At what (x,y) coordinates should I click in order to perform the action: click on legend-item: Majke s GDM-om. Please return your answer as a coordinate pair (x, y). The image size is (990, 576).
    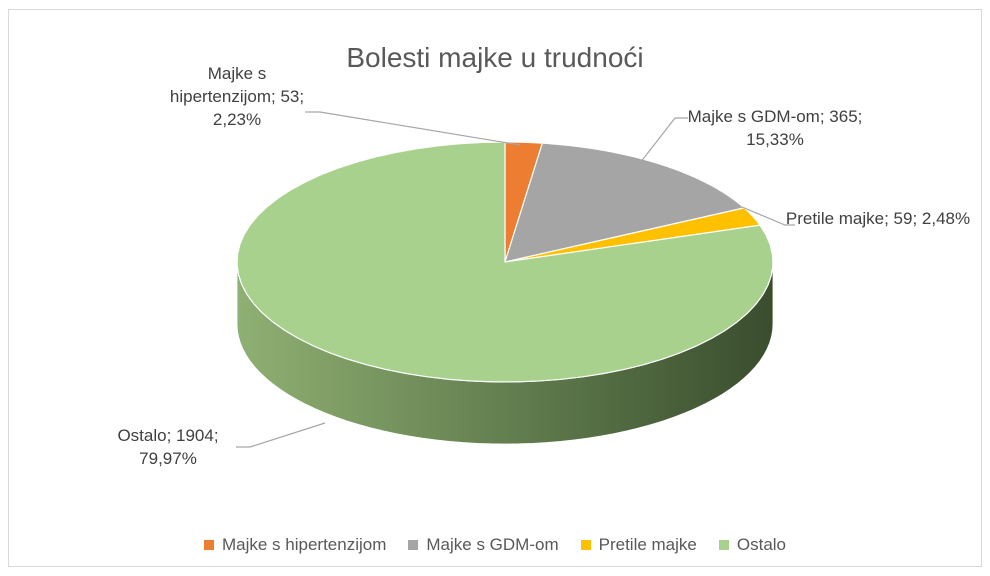
    Looking at the image, I should click on (483, 545).